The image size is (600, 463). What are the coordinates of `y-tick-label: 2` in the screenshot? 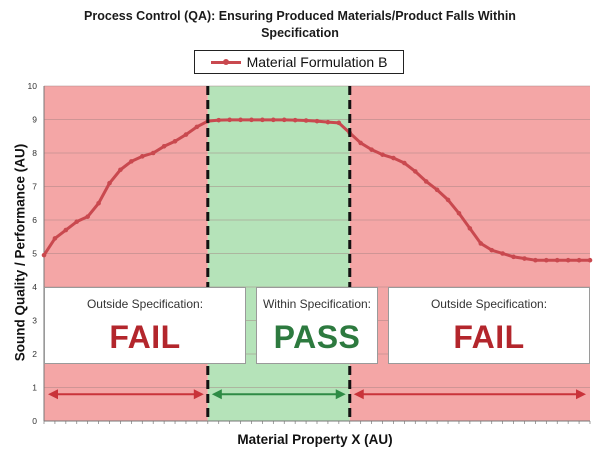 It's located at (34, 354).